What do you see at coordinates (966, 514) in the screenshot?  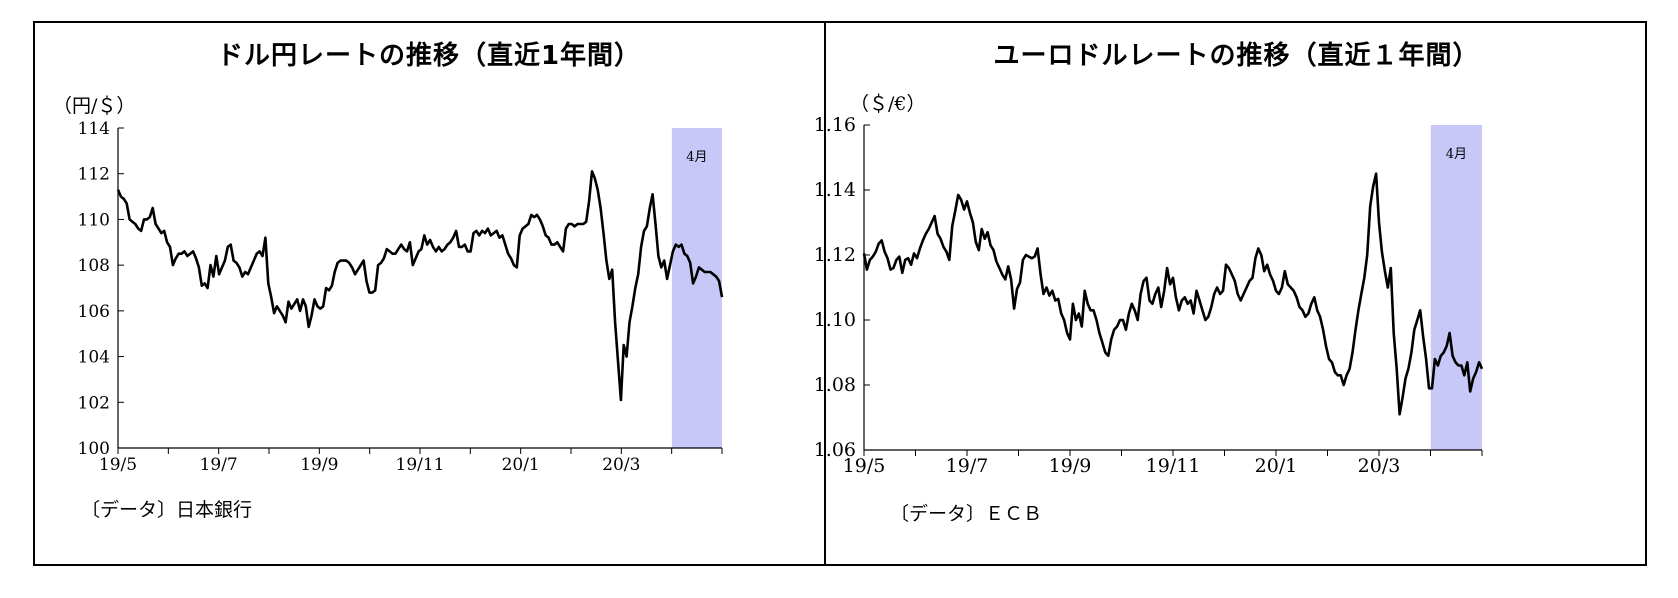 I see `data-source-label: 〔データ〕ＥＣＢ` at bounding box center [966, 514].